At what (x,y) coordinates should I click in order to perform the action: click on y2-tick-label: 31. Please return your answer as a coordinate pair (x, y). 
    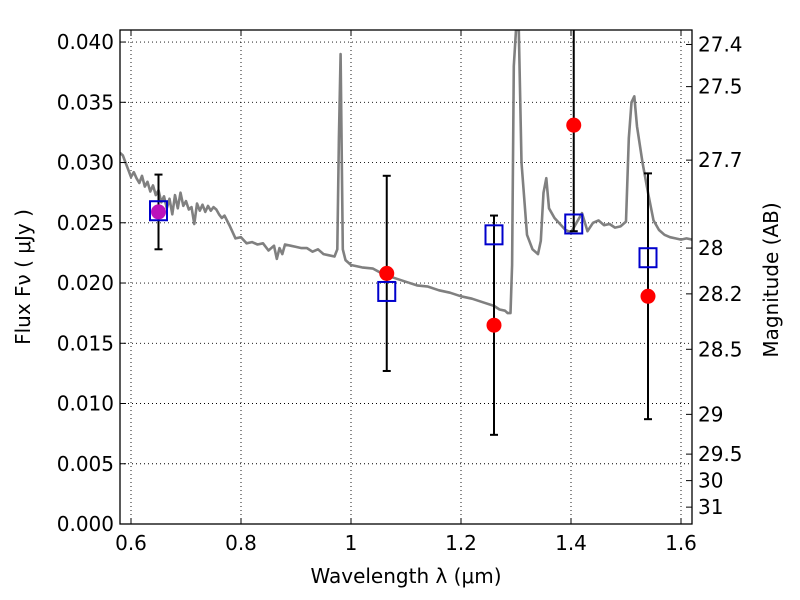
    Looking at the image, I should click on (710, 507).